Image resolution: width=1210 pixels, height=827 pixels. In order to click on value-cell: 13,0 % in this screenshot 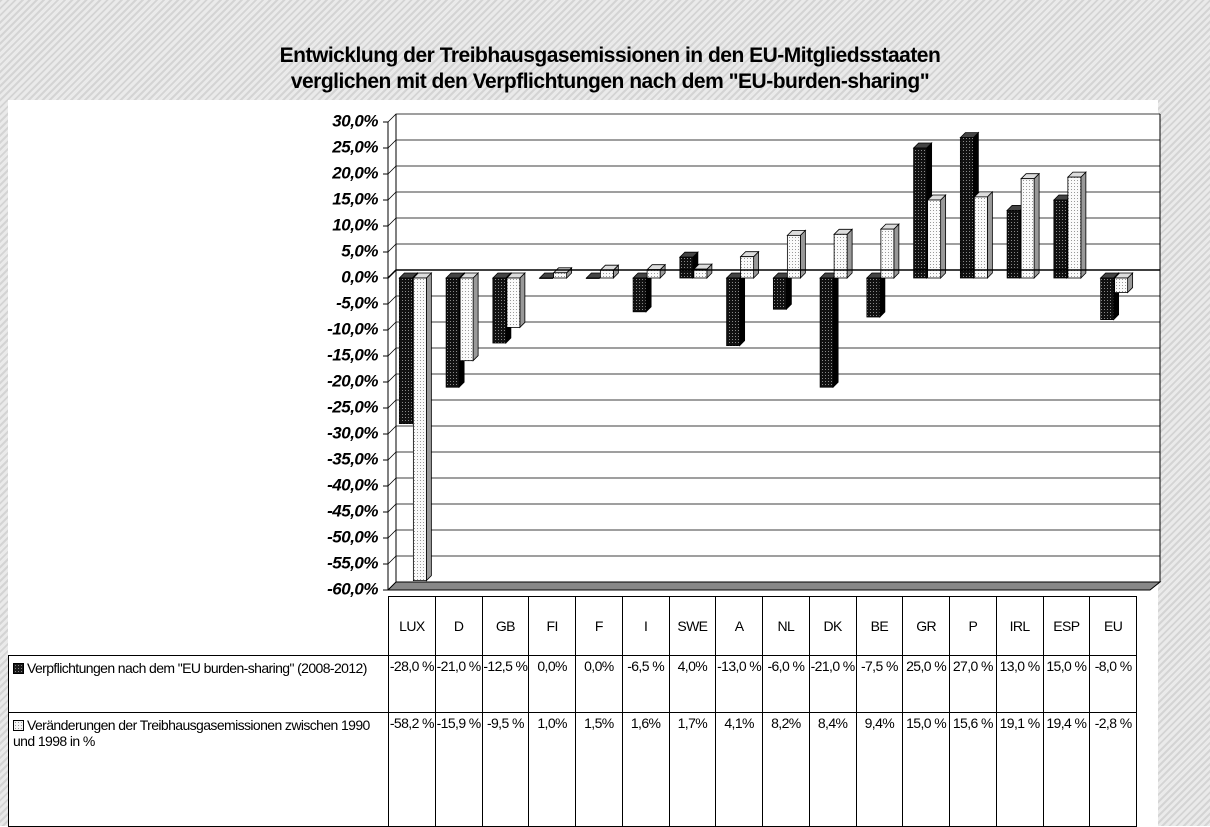, I will do `click(1019, 684)`.